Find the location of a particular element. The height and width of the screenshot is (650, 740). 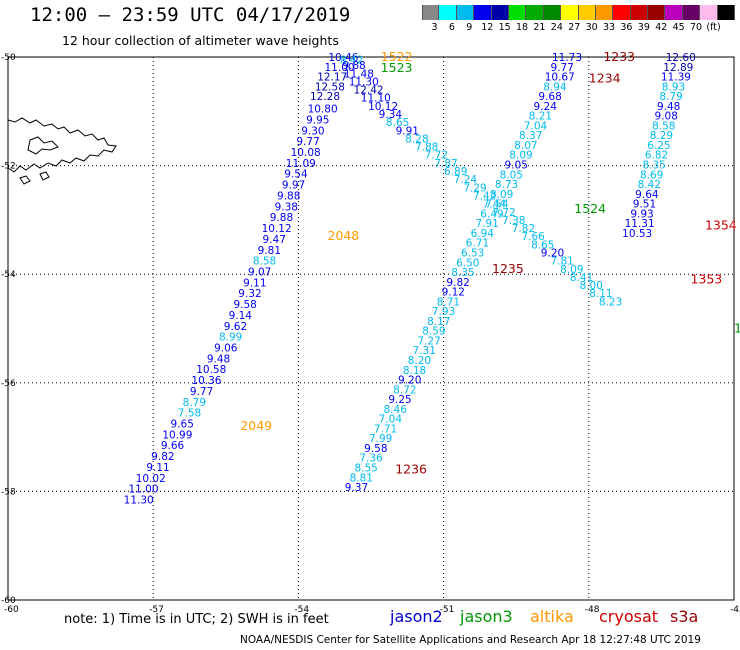

swh-value: 9.07 is located at coordinates (259, 272).